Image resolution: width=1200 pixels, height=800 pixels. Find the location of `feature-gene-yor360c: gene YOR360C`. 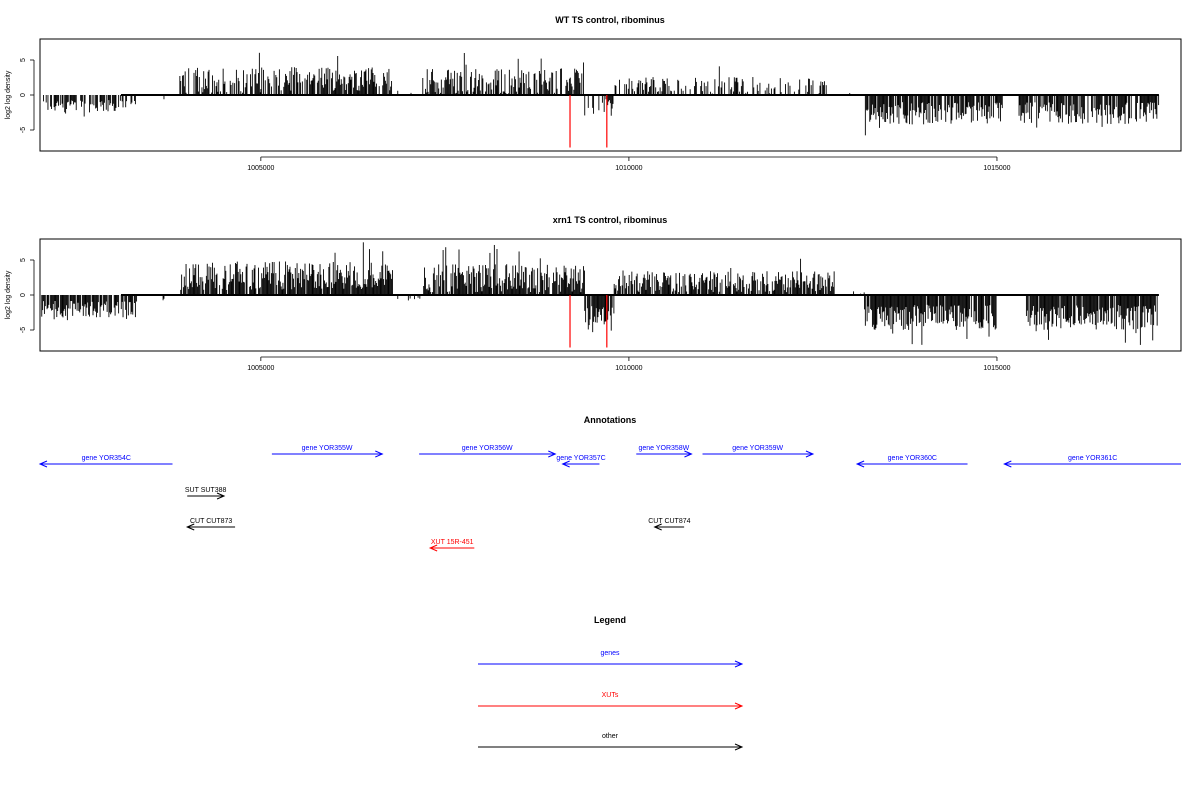

feature-gene-yor360c: gene YOR360C is located at coordinates (911, 461).